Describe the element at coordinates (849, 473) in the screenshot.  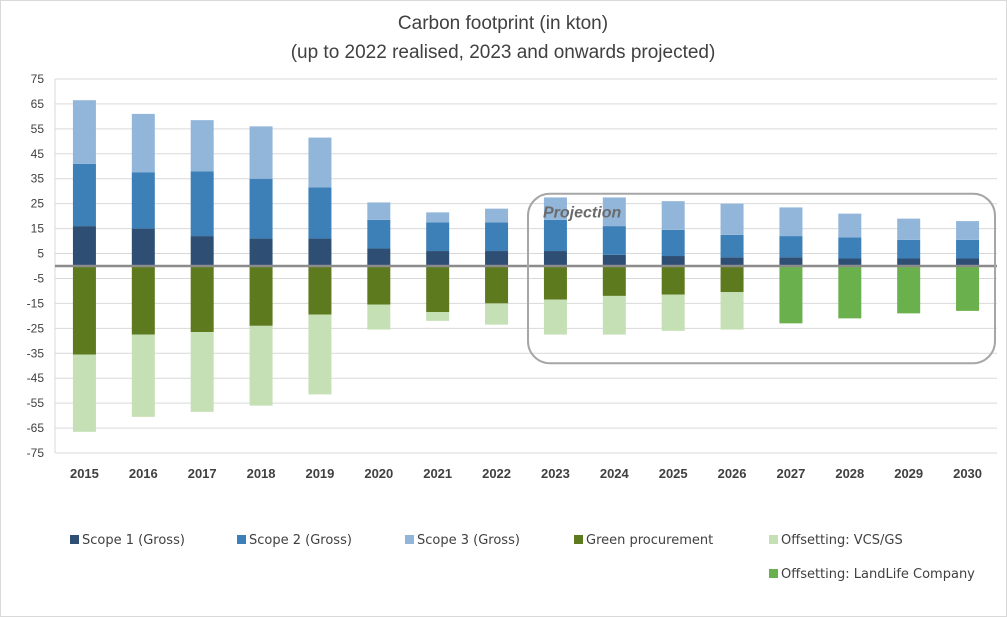
I see `x-tick-label: 2028` at that location.